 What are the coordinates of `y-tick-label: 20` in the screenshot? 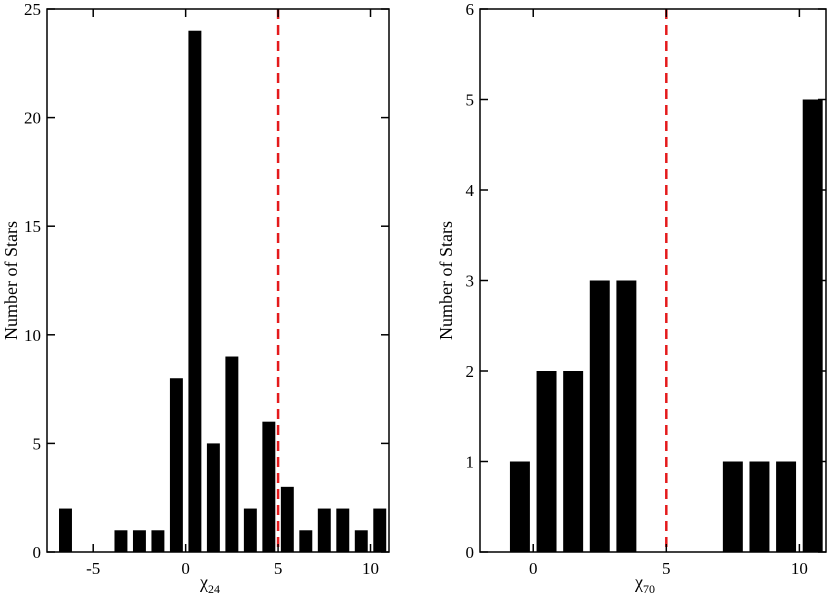 It's located at (32, 118).